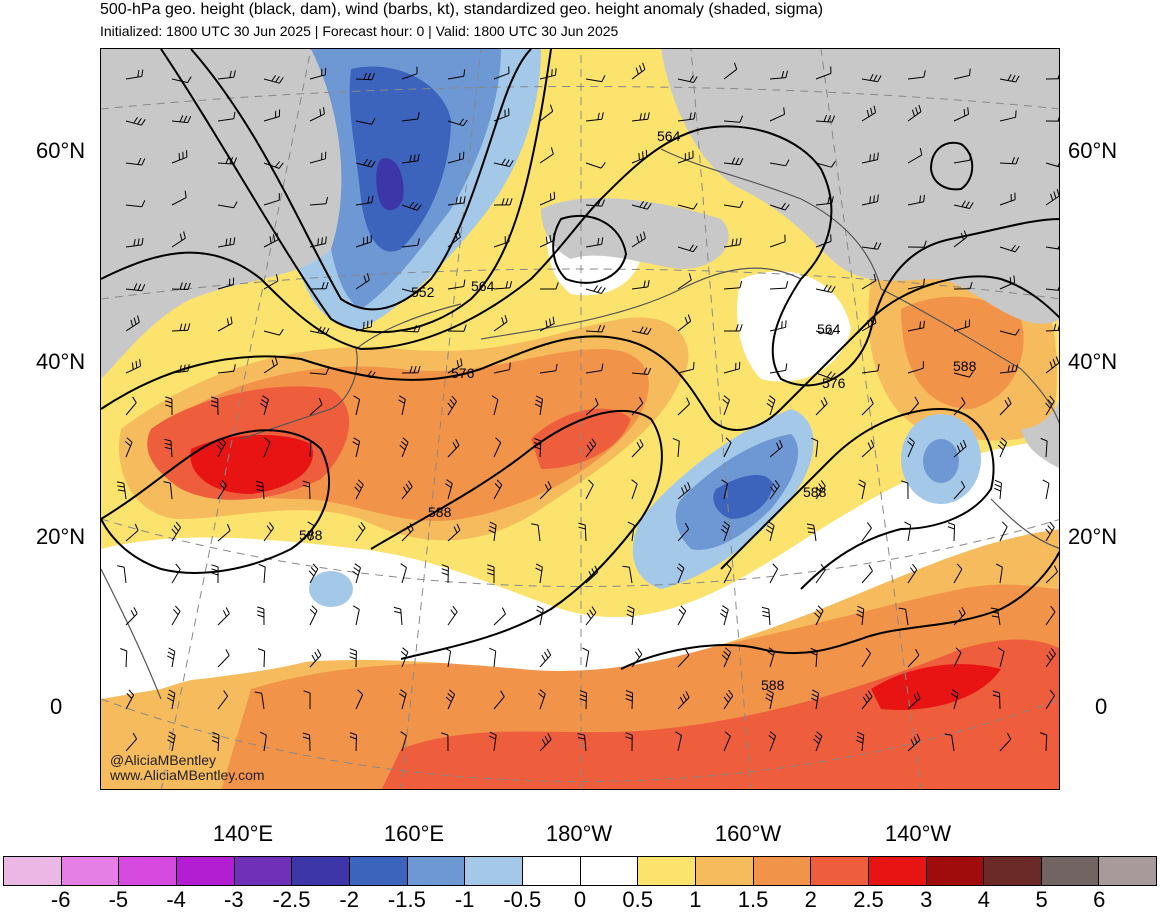  Describe the element at coordinates (408, 326) in the screenshot. I see `coast-kuril` at that location.